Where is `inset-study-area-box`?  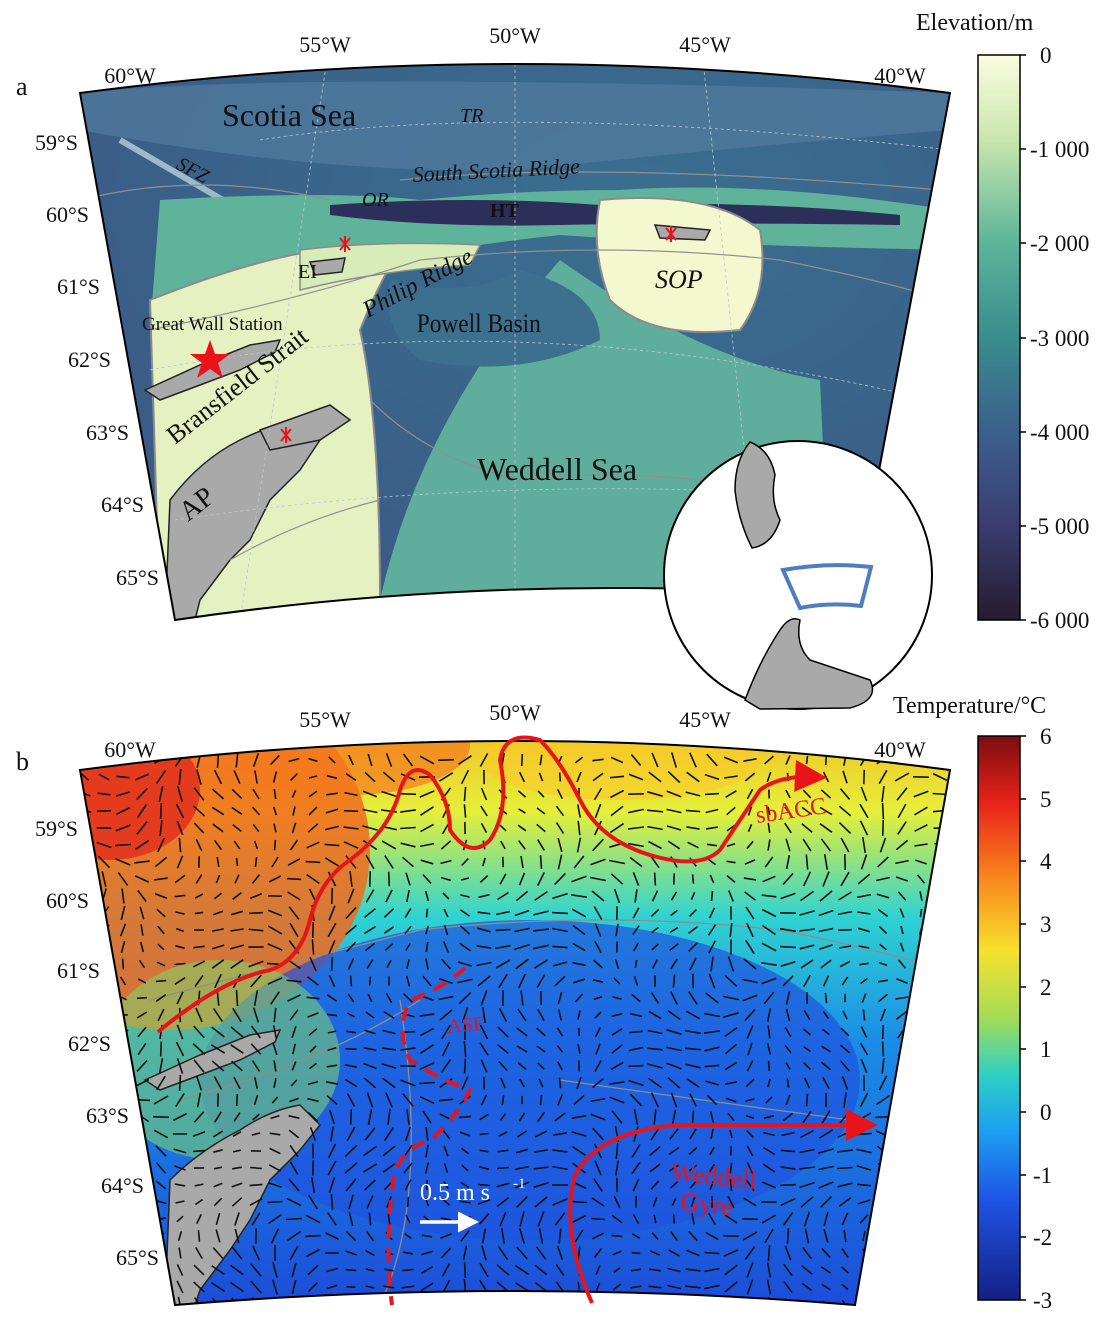 inset-study-area-box is located at coordinates (827, 587).